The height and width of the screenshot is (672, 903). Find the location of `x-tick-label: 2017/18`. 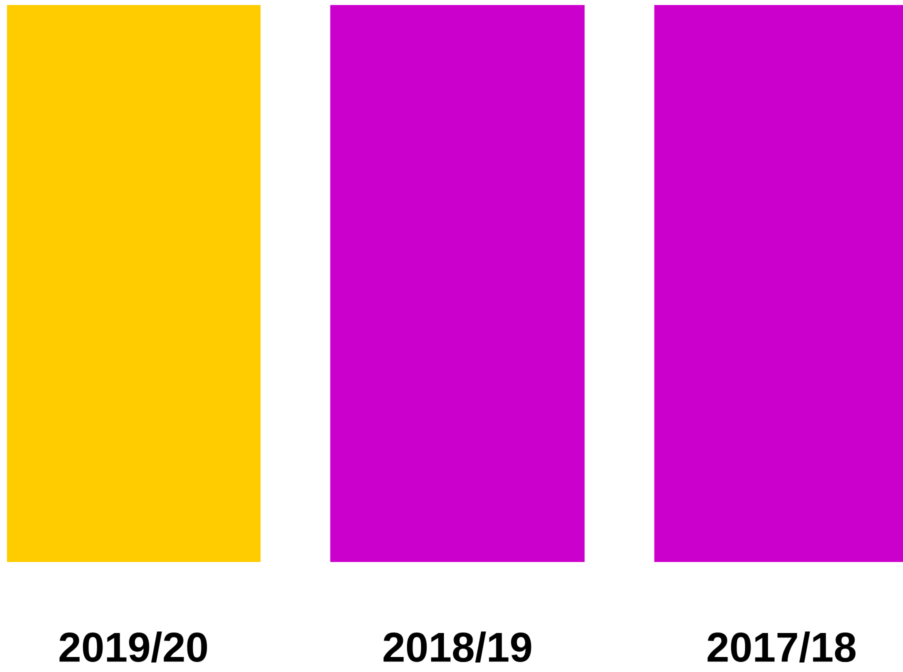

x-tick-label: 2017/18 is located at coordinates (782, 646).